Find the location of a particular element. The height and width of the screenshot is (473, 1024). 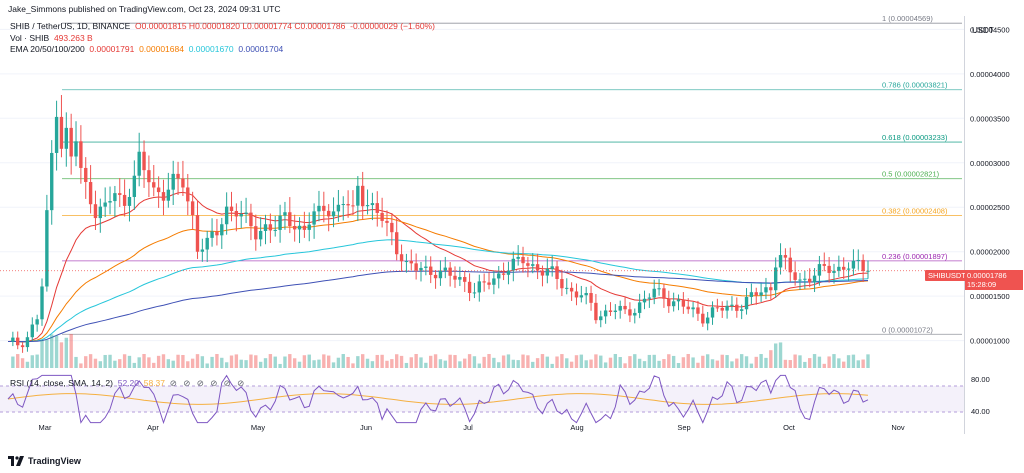

ema-200-line is located at coordinates (438, 306).